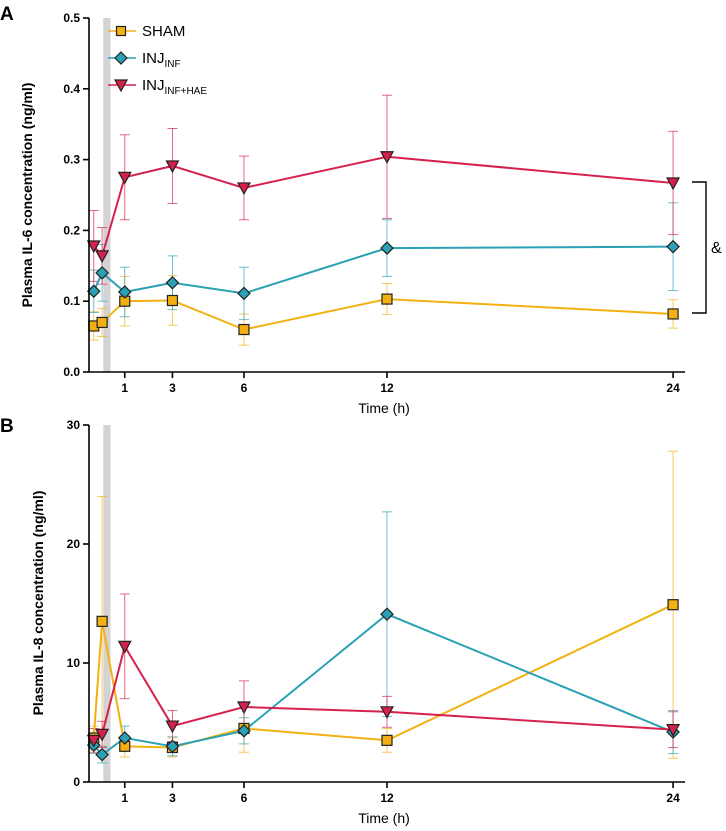 This screenshot has width=726, height=831. Describe the element at coordinates (383, 314) in the screenshot. I see `markers-sham` at that location.